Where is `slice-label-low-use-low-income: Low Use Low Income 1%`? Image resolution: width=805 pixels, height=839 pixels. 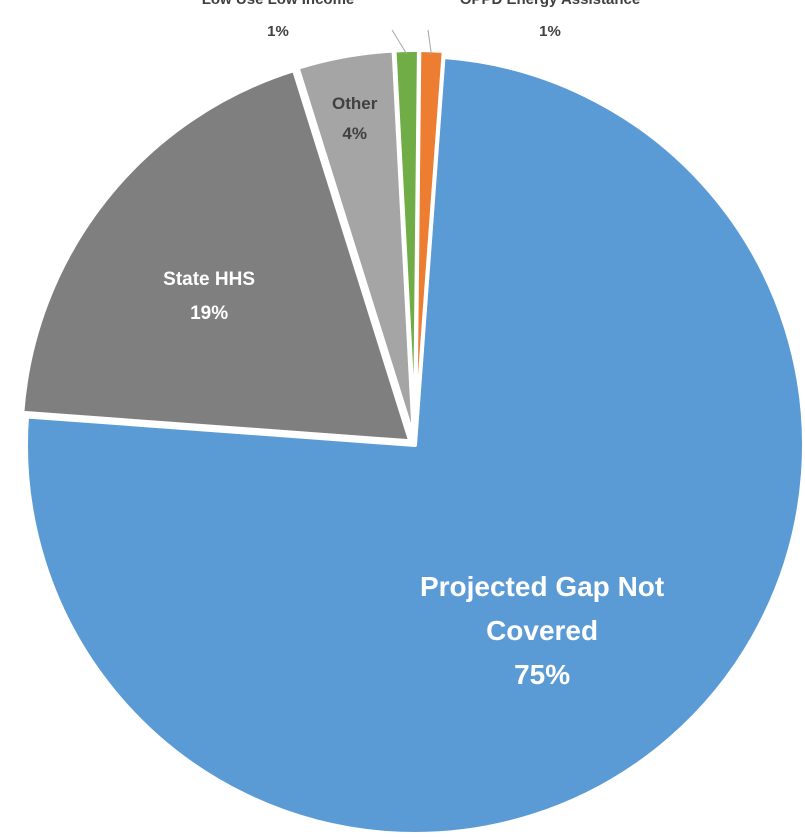 slice-label-low-use-low-income: Low Use Low Income 1% is located at coordinates (278, 20).